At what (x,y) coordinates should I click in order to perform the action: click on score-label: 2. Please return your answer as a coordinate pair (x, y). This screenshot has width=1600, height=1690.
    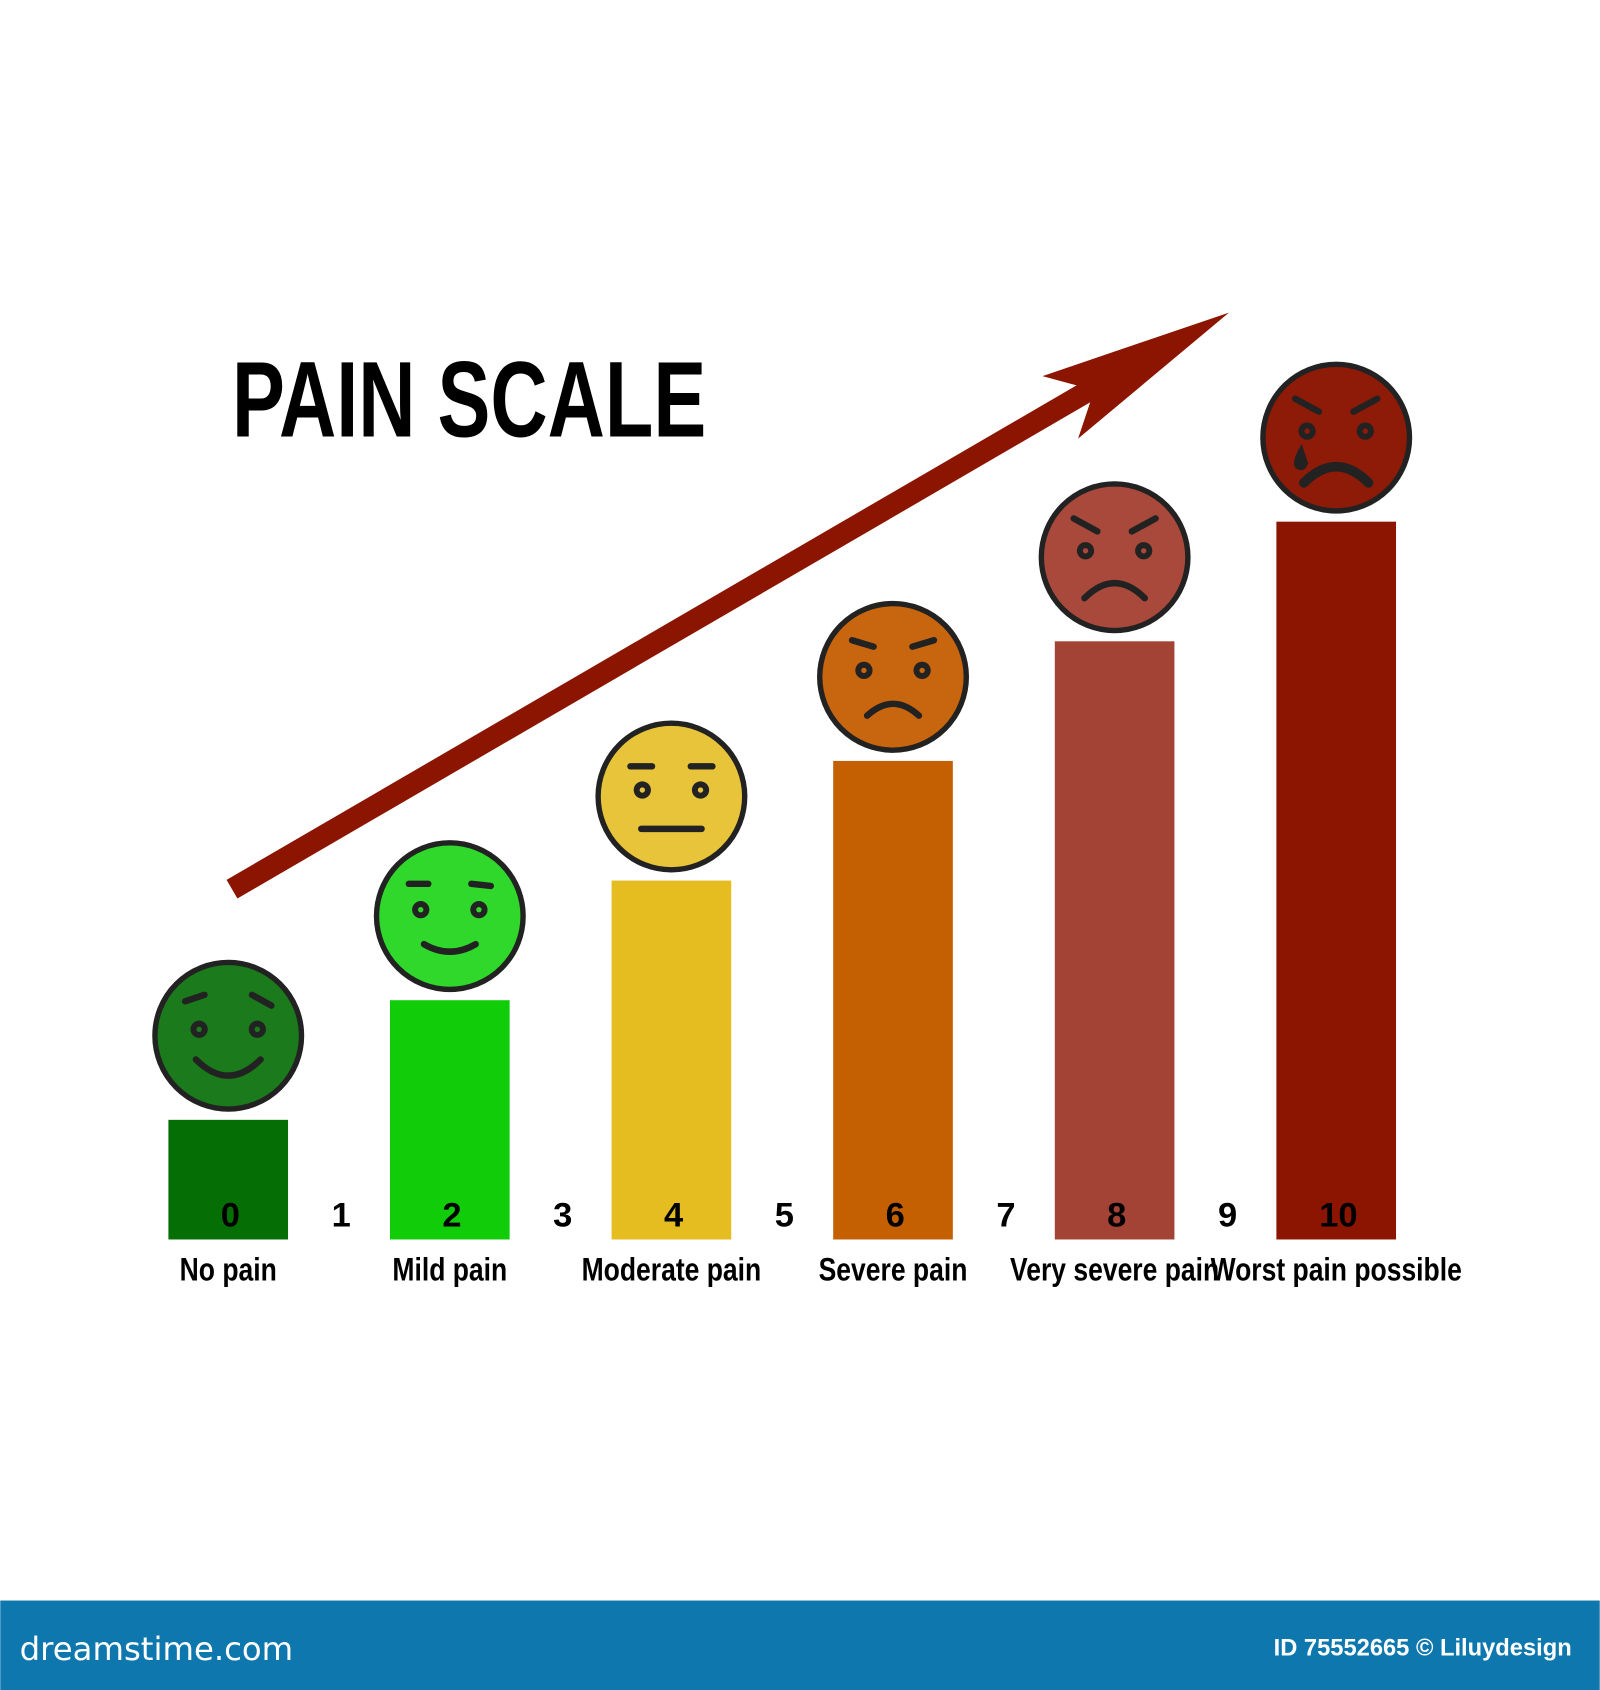
    Looking at the image, I should click on (451, 1216).